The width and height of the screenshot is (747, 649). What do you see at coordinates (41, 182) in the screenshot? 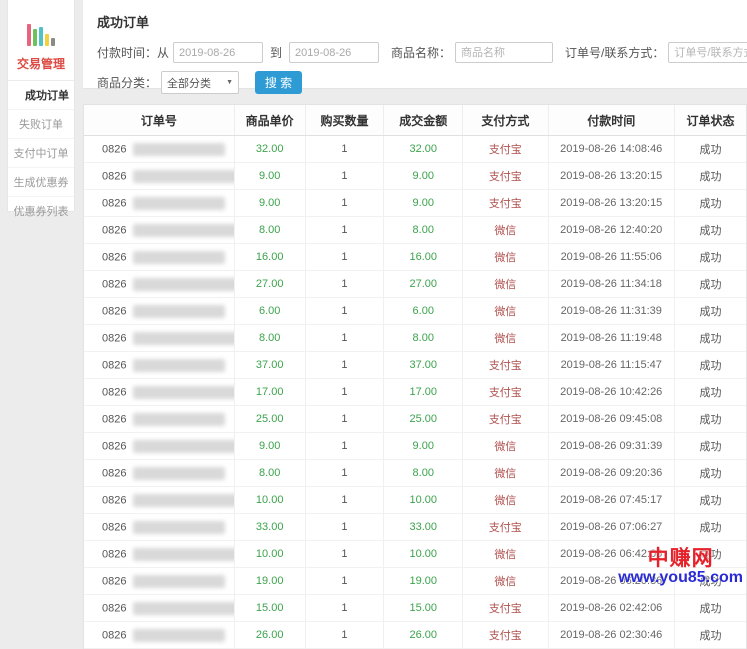
I see `sidebar-item-3: 生成优惠券` at bounding box center [41, 182].